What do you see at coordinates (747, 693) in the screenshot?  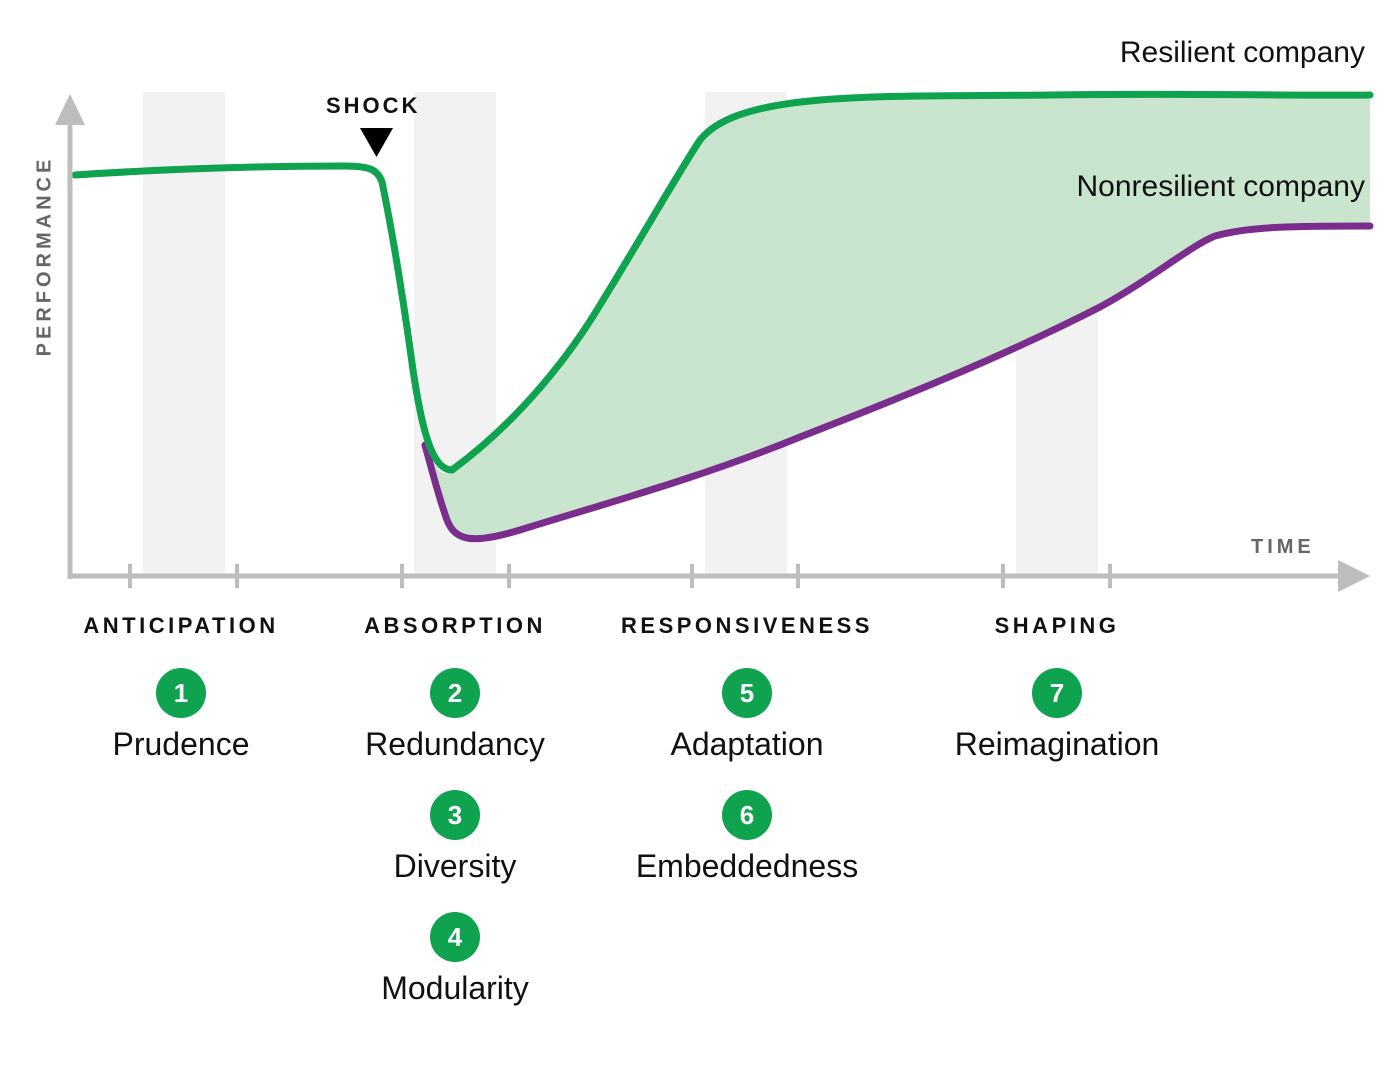 I see `capability-number-badge: 5` at bounding box center [747, 693].